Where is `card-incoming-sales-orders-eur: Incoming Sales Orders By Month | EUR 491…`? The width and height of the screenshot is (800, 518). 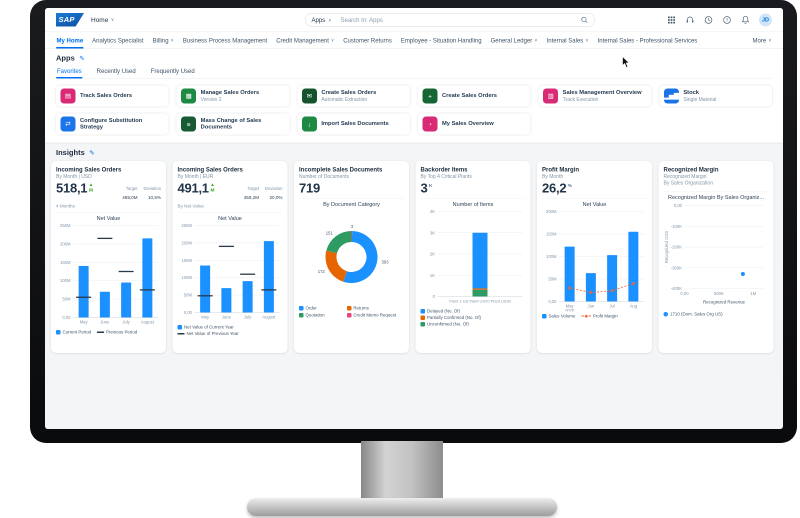
card-incoming-sales-orders-eur: Incoming Sales Orders By Month | EUR 491… is located at coordinates (230, 257).